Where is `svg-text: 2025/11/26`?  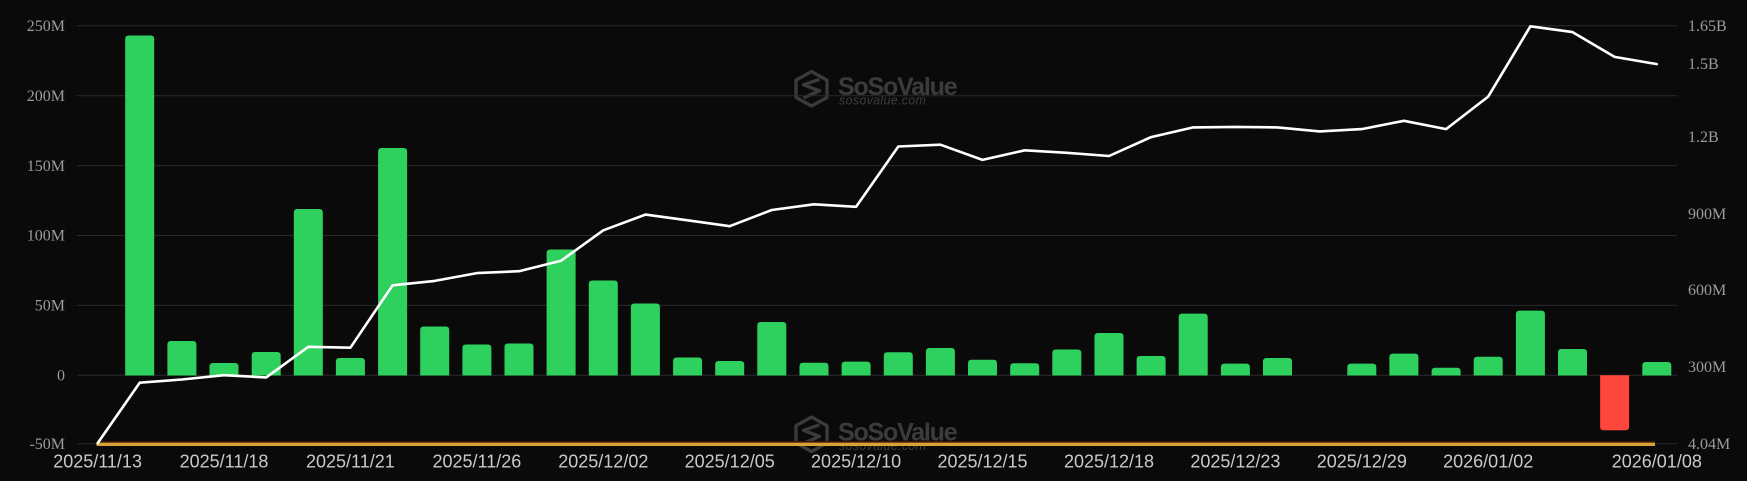 svg-text: 2025/11/26 is located at coordinates (477, 462).